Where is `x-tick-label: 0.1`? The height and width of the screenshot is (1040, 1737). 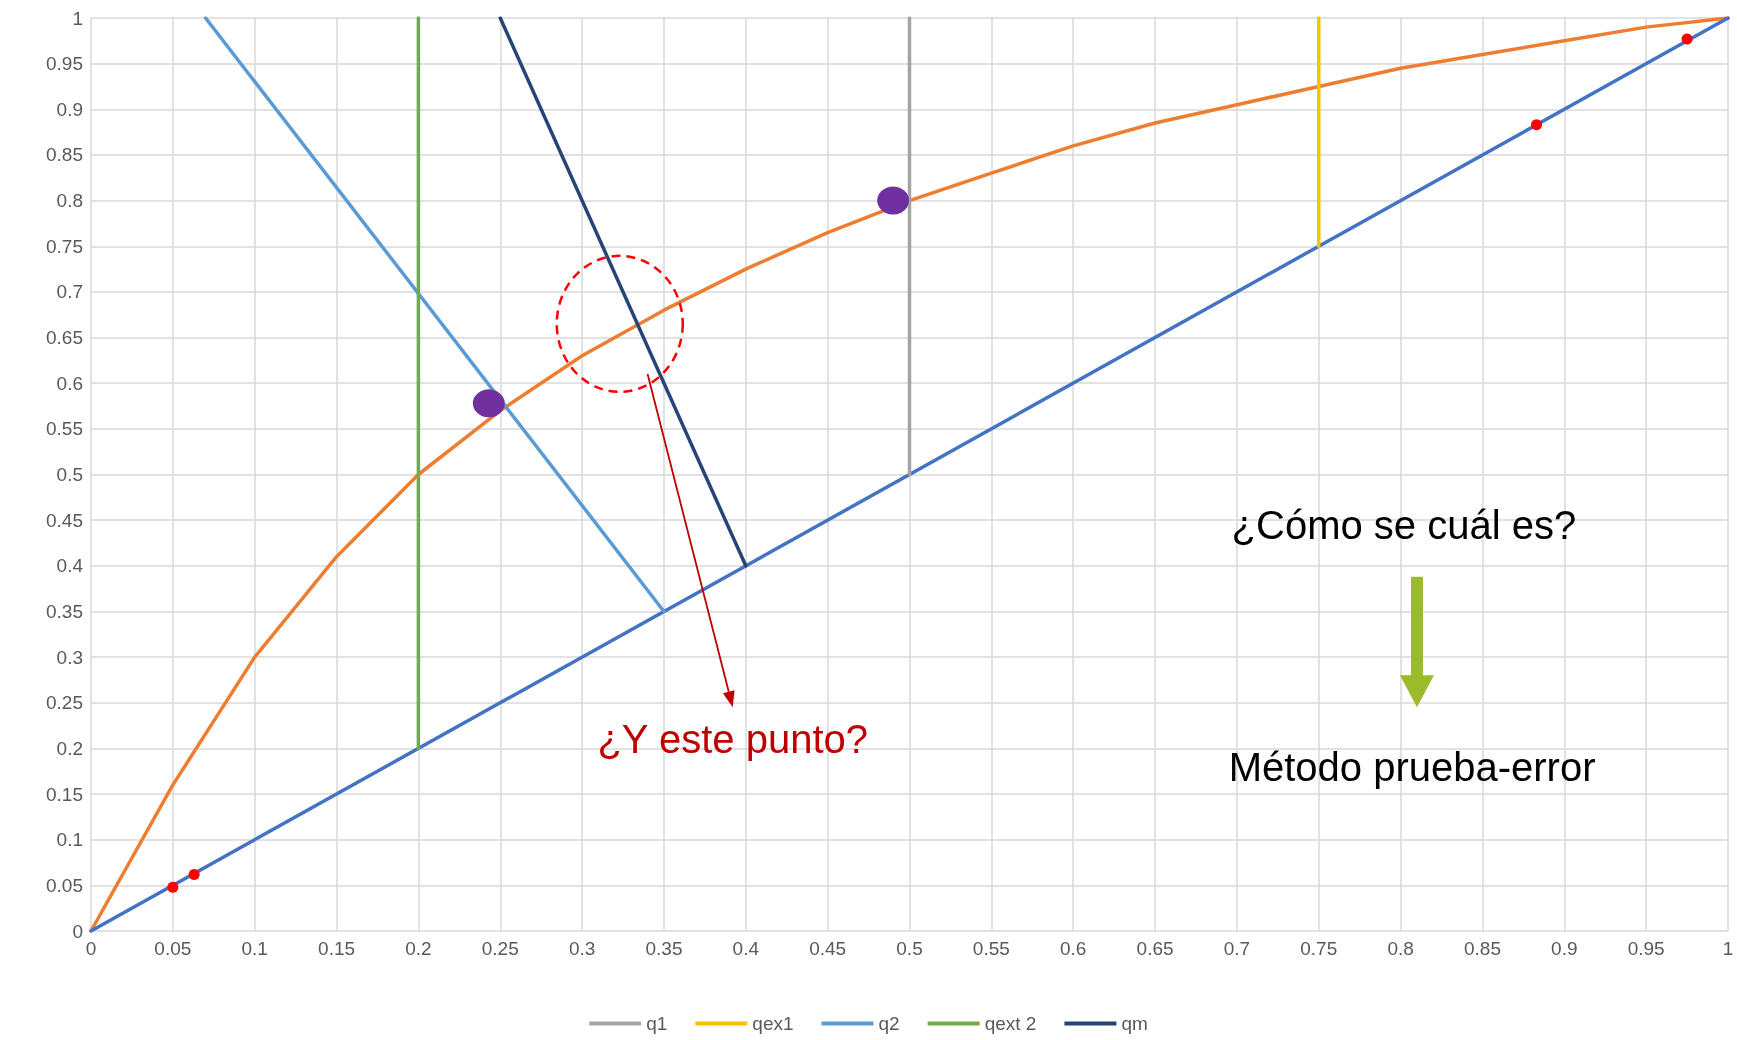 x-tick-label: 0.1 is located at coordinates (254, 948).